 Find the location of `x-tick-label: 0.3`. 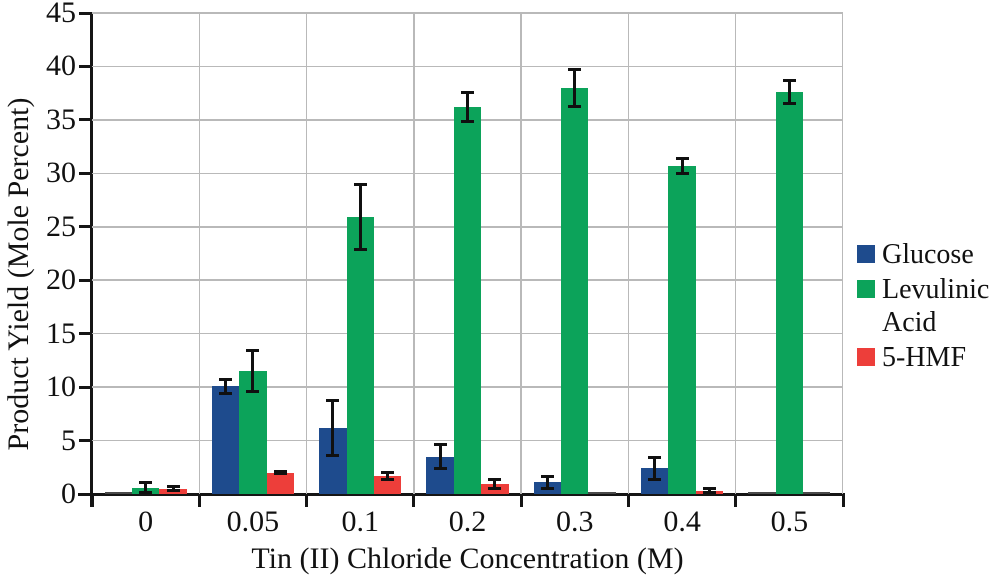

x-tick-label: 0.3 is located at coordinates (575, 521).